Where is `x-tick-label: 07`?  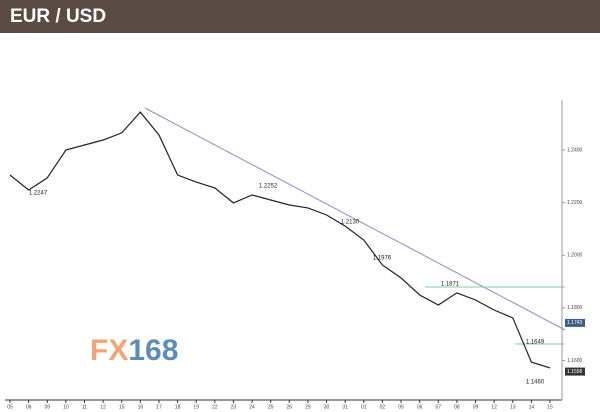 x-tick-label: 07 is located at coordinates (438, 407).